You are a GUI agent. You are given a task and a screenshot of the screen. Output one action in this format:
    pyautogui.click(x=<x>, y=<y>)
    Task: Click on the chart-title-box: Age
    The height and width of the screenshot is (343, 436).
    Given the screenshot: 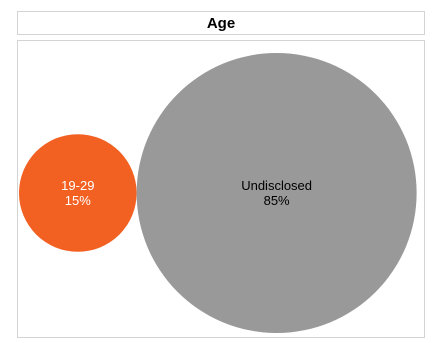 What is the action you would take?
    pyautogui.click(x=221, y=23)
    